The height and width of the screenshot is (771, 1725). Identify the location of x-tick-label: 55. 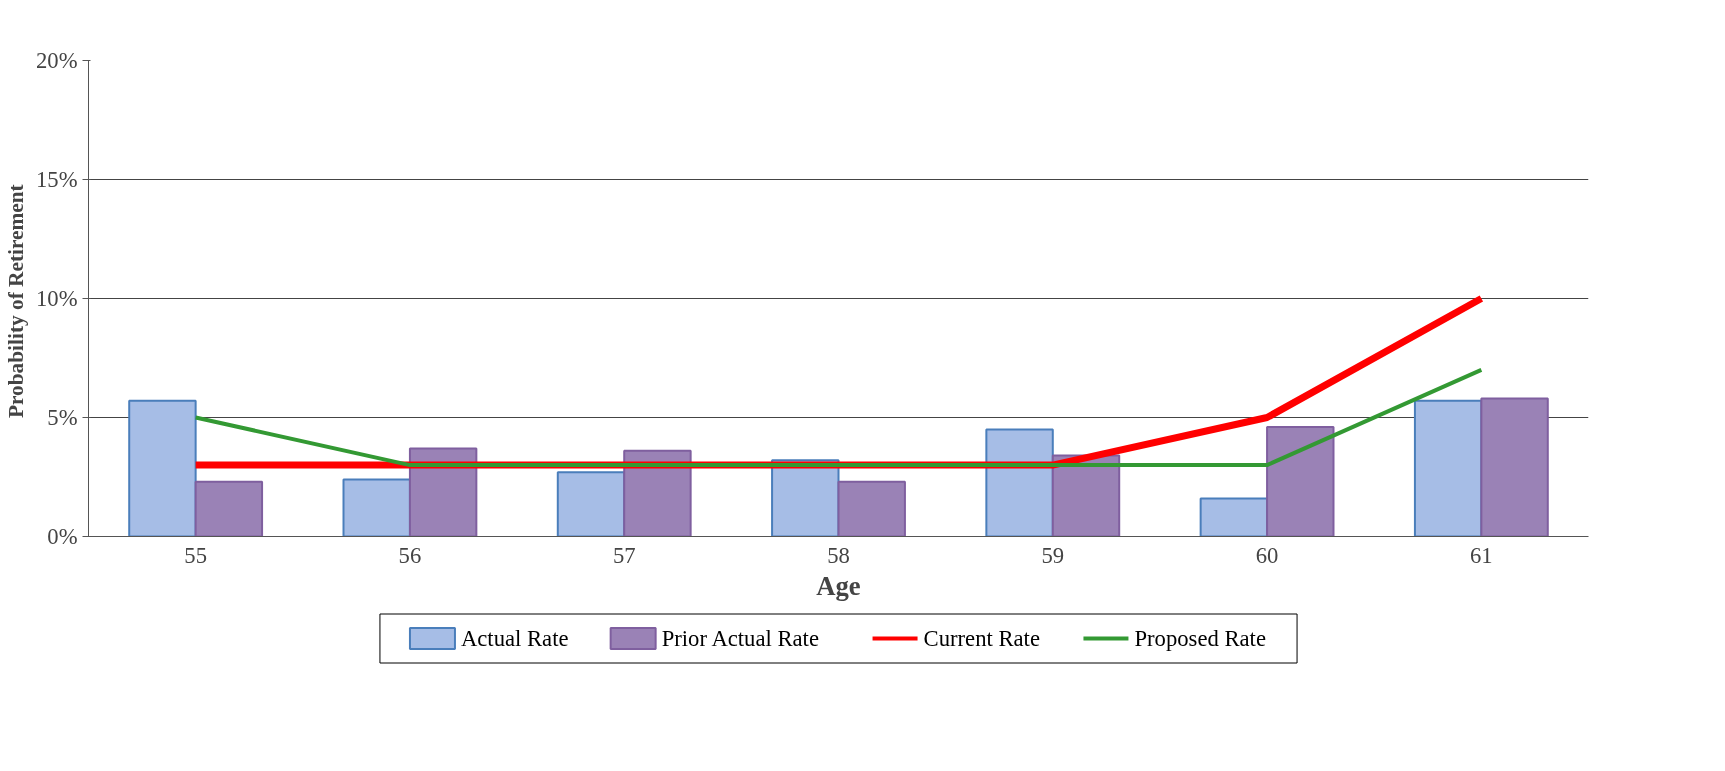
(195, 555).